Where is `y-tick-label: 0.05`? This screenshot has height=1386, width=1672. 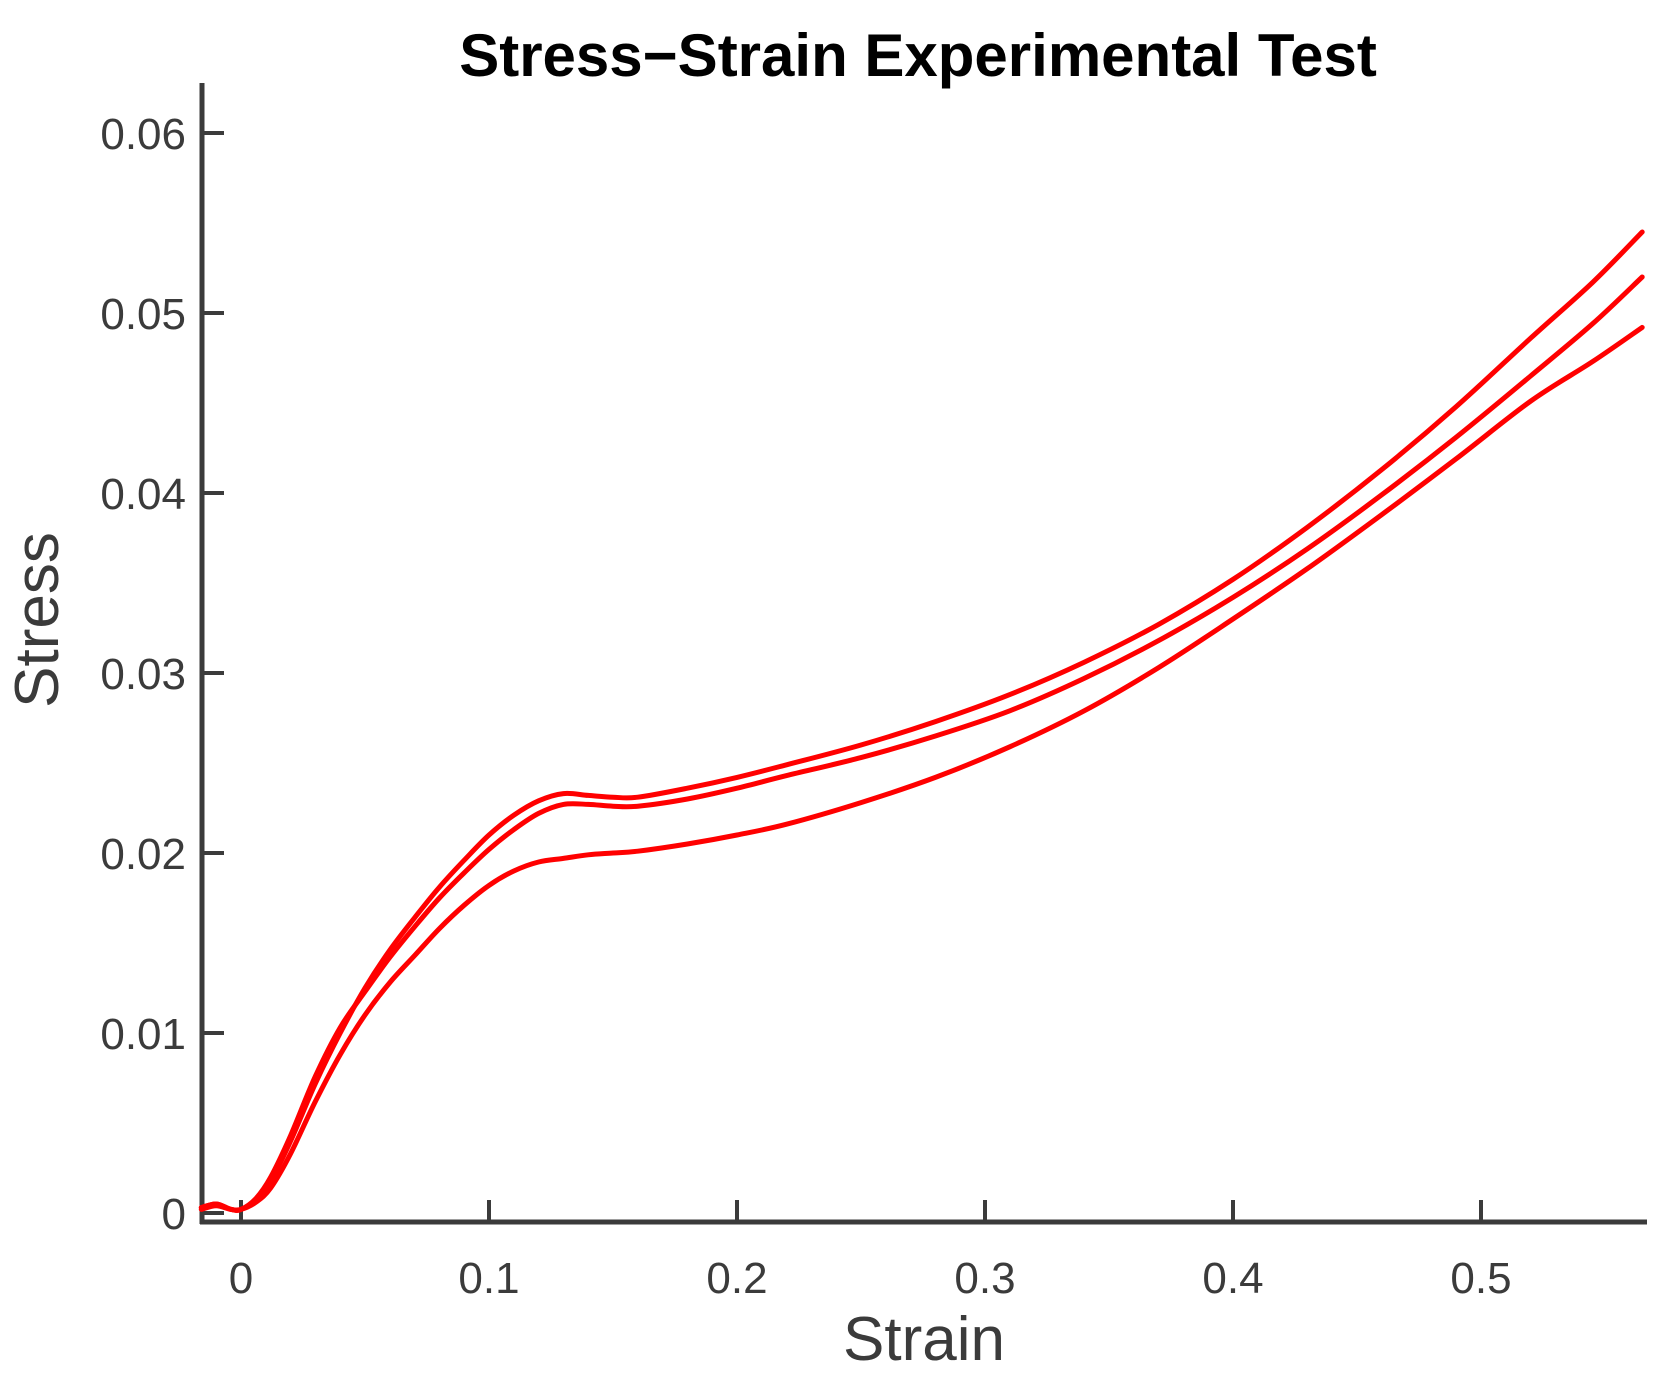
y-tick-label: 0.05 is located at coordinates (143, 314).